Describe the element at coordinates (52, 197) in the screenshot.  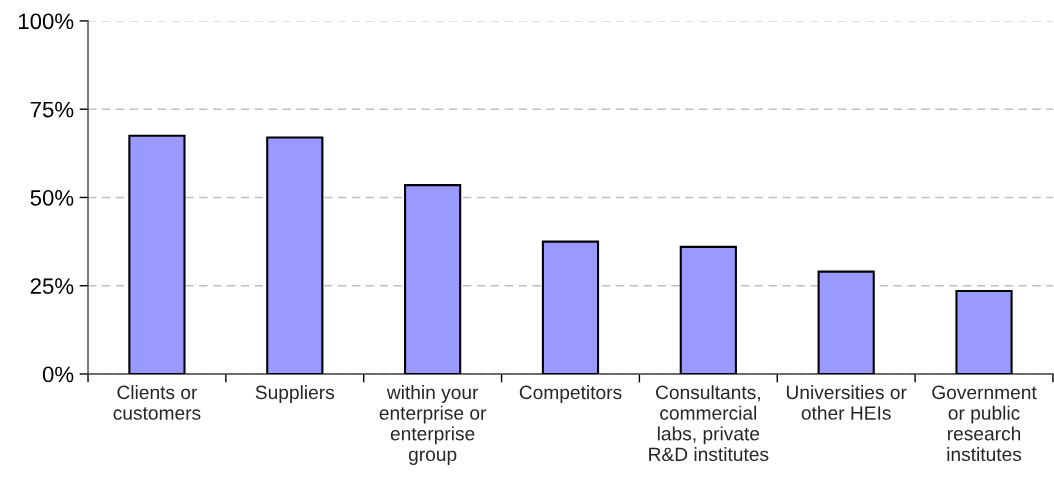
I see `y-tick-label: 50%` at that location.